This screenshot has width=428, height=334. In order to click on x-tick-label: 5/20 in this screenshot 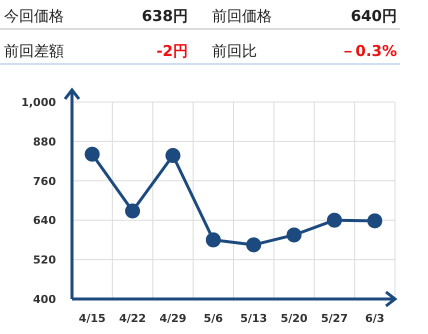, I will do `click(294, 318)`.